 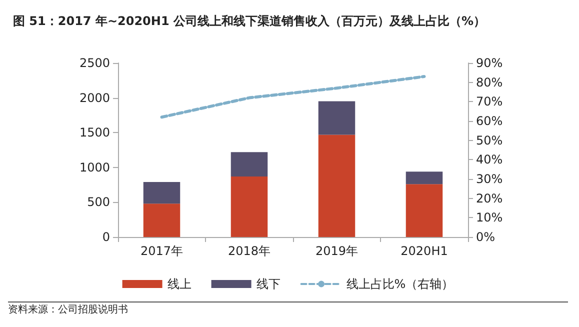 I want to click on y2-tick-label: 40%, so click(x=489, y=159).